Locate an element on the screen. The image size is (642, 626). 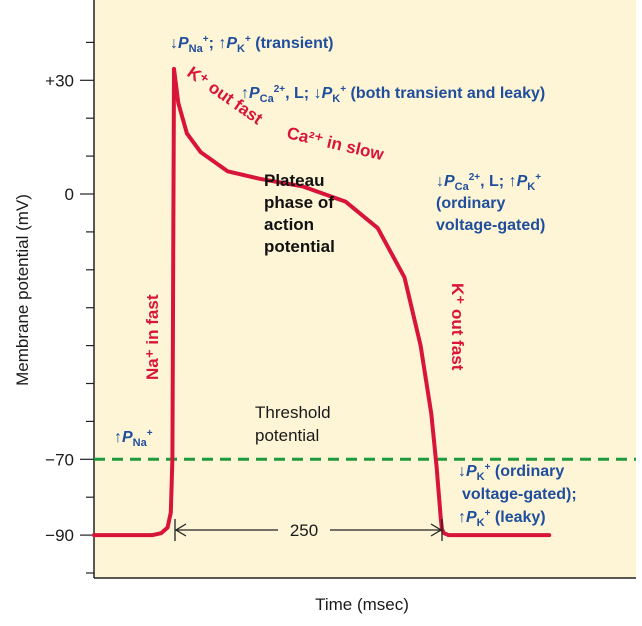
top-permeability-annotation: ↓PNa+; ↑PK+ (transient) is located at coordinates (252, 44).